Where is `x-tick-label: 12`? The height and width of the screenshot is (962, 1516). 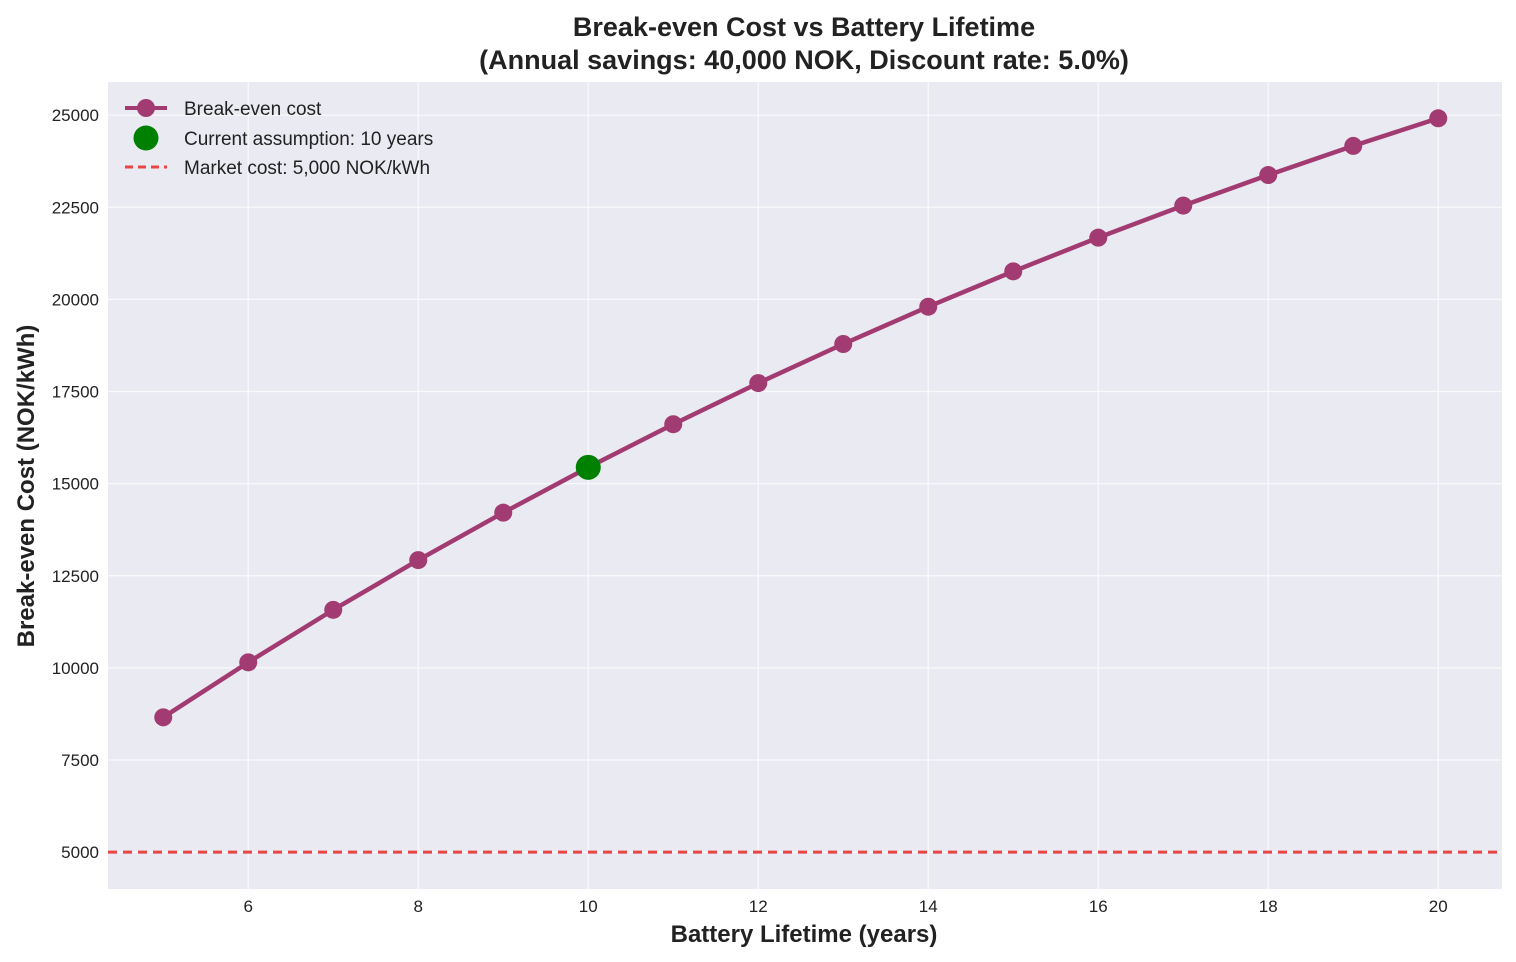 x-tick-label: 12 is located at coordinates (758, 906).